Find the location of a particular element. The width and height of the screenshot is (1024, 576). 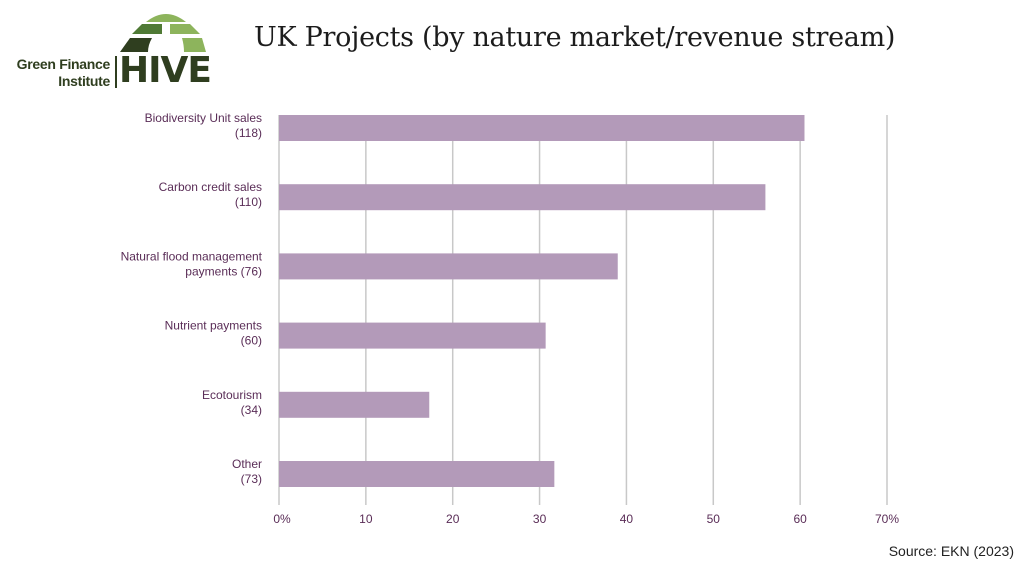

category-label: Carbon credit sales (110) is located at coordinates (210, 194).